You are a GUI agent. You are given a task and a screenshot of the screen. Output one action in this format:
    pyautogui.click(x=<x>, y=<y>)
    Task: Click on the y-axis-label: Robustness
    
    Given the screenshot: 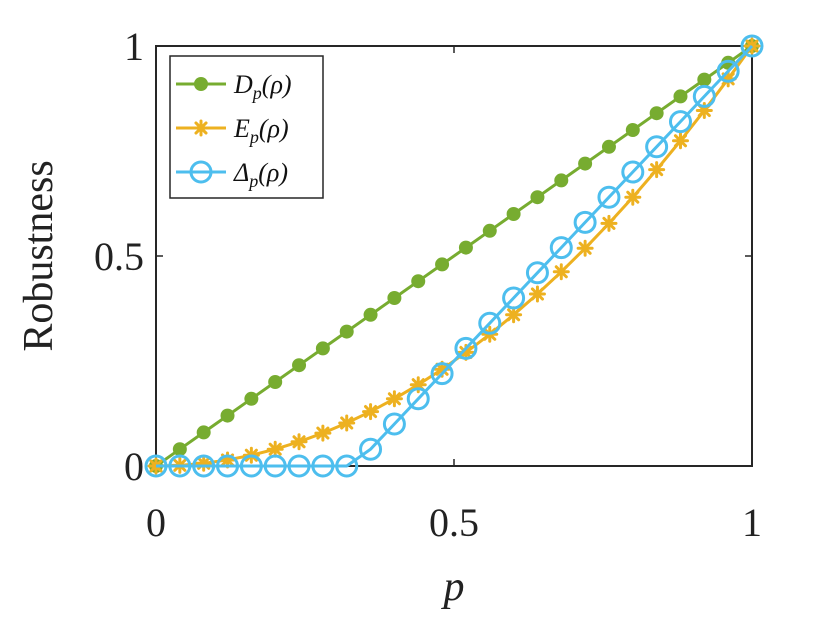 What is the action you would take?
    pyautogui.click(x=39, y=255)
    